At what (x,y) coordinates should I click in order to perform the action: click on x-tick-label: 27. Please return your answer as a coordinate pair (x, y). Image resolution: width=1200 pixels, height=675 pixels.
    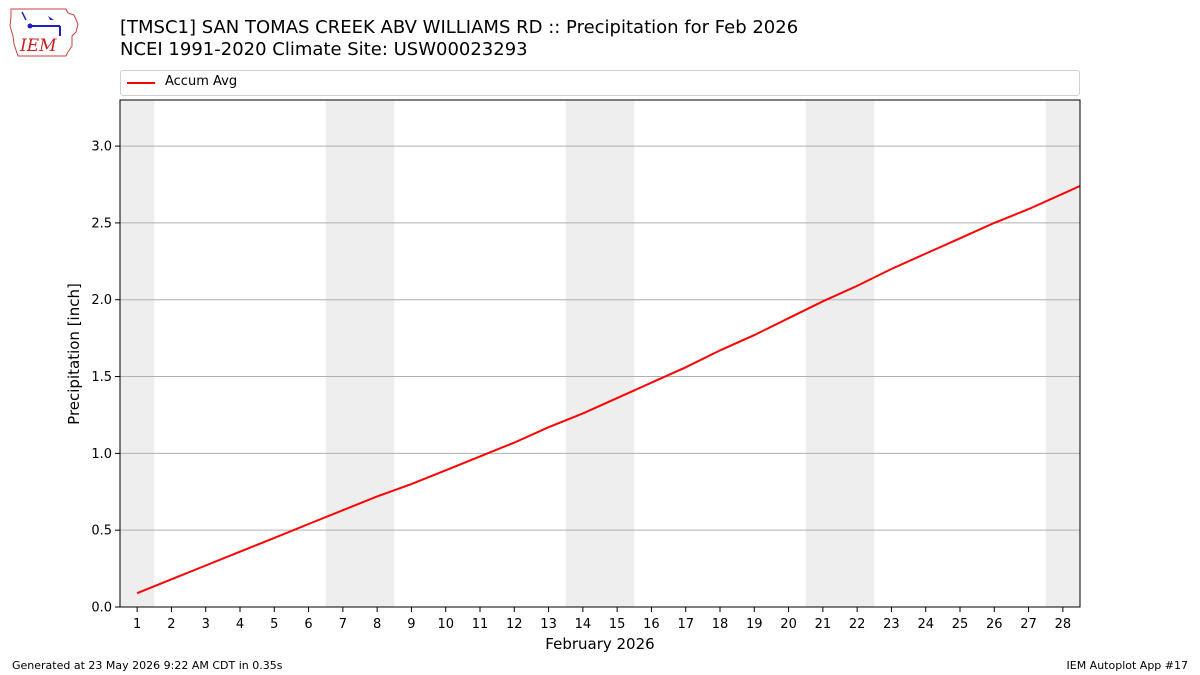
    Looking at the image, I should click on (1028, 624).